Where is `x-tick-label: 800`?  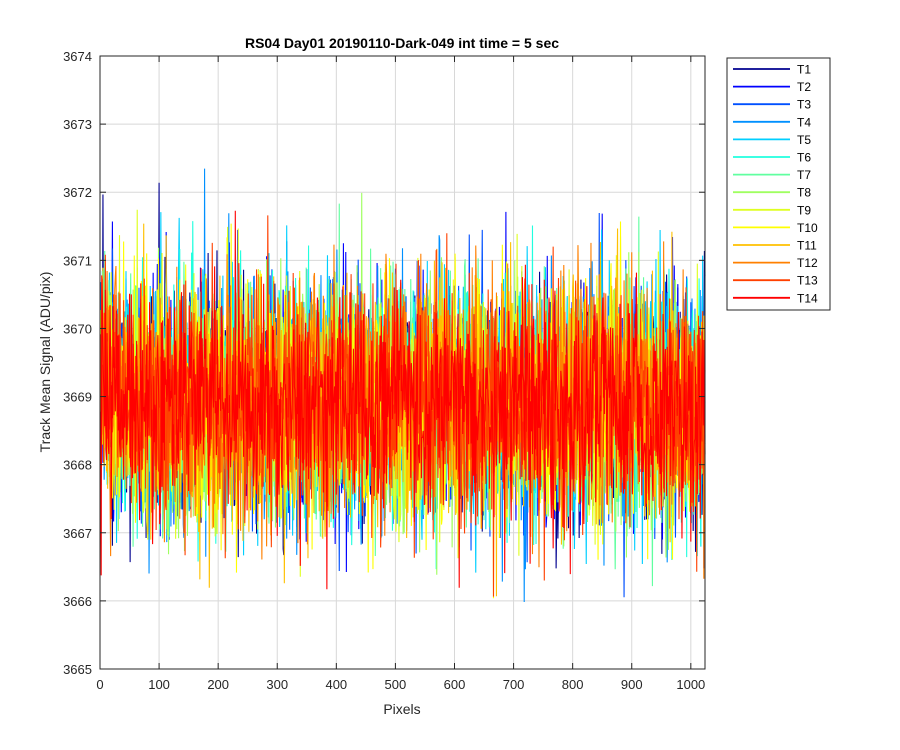
x-tick-label: 800 is located at coordinates (573, 684).